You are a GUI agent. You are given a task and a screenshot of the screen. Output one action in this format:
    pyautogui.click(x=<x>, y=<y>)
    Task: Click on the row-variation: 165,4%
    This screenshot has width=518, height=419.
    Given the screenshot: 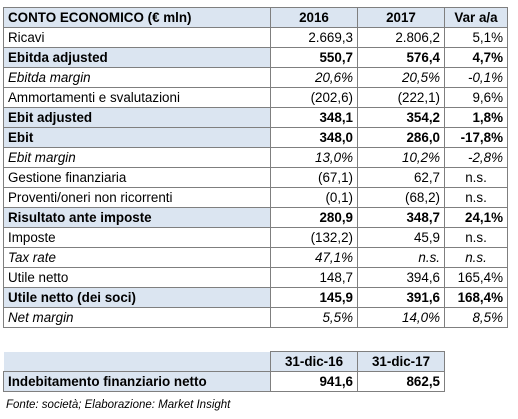 What is the action you would take?
    pyautogui.click(x=476, y=277)
    